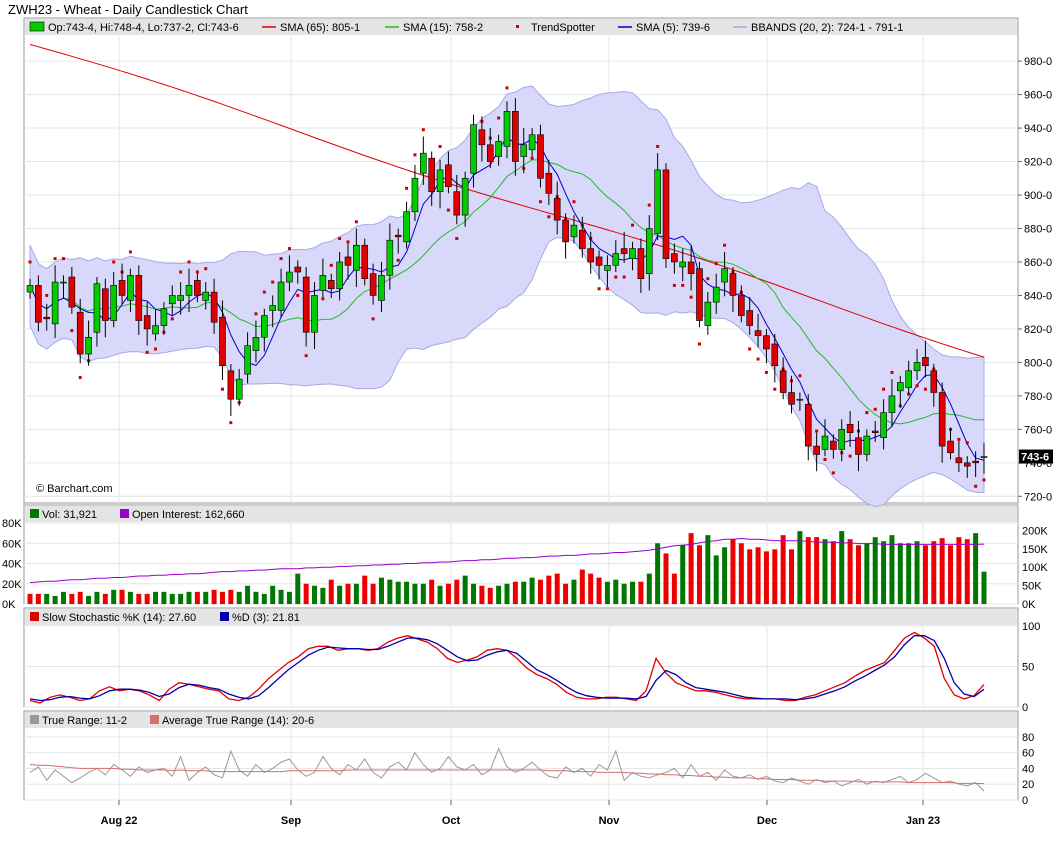  Describe the element at coordinates (1028, 754) in the screenshot. I see `tr-tick: 60` at that location.